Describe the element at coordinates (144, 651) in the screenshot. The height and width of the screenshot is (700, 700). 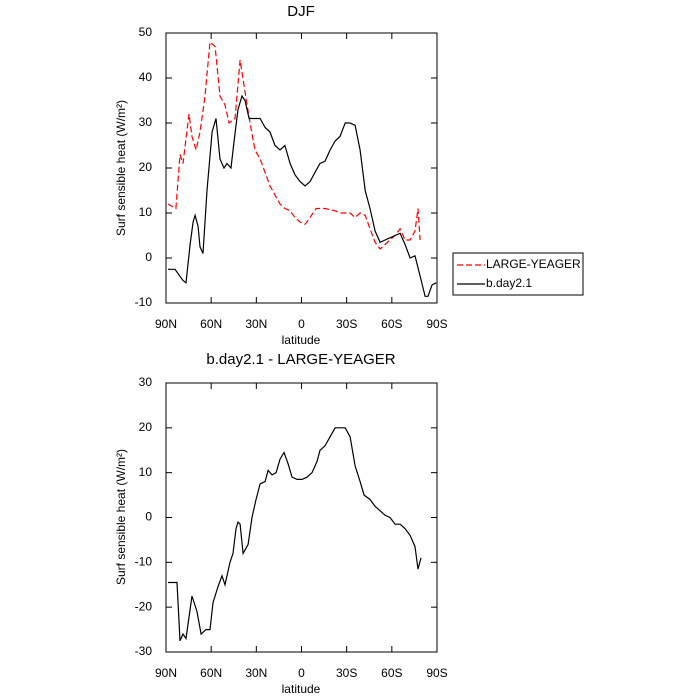
I see `y-tick-label: -30` at that location.